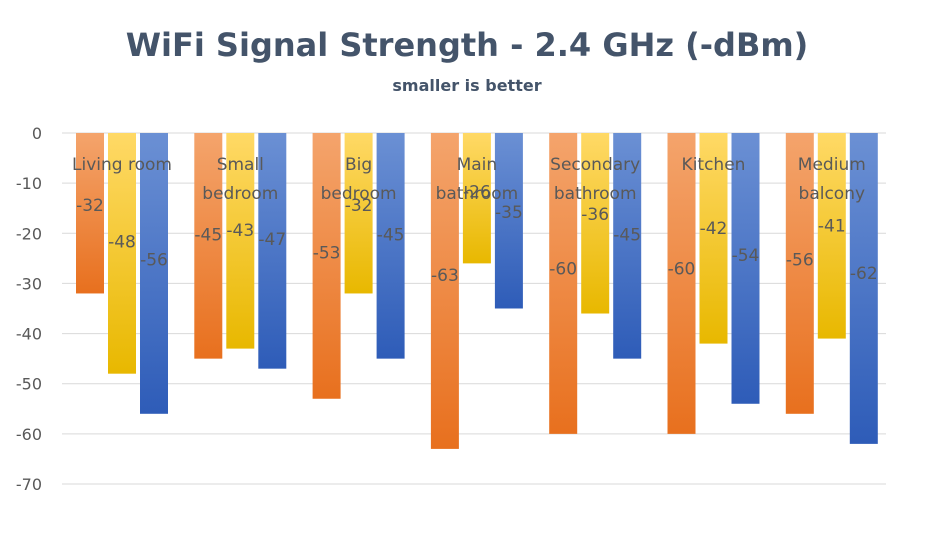 Image resolution: width=934 pixels, height=534 pixels. I want to click on category-label: Small bedroom, so click(240, 179).